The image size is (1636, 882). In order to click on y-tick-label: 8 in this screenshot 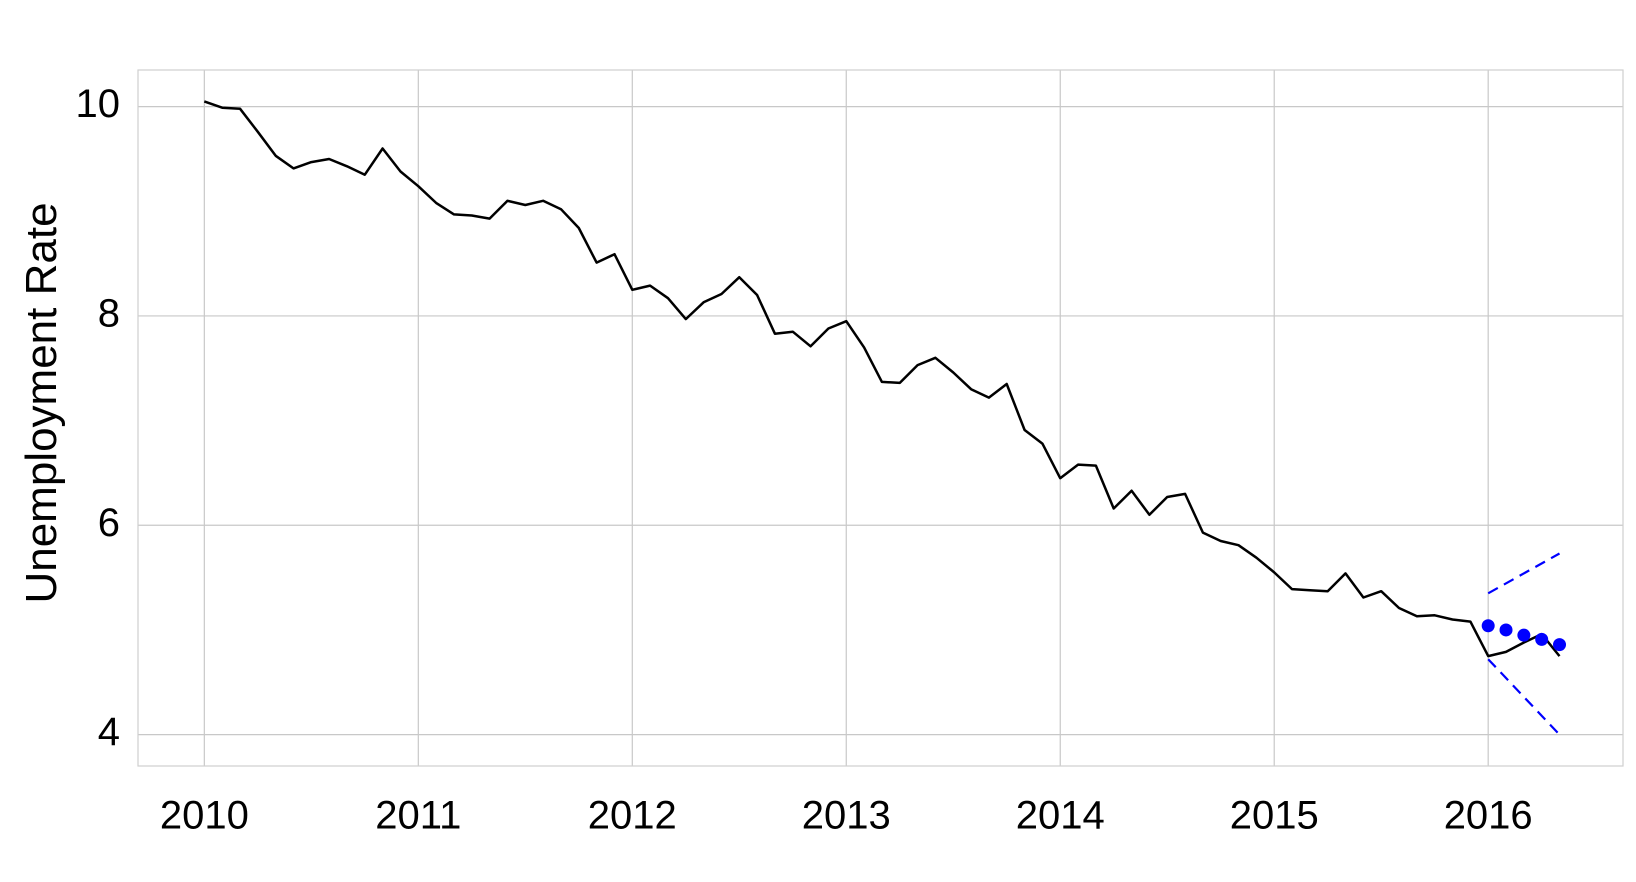, I will do `click(109, 314)`.